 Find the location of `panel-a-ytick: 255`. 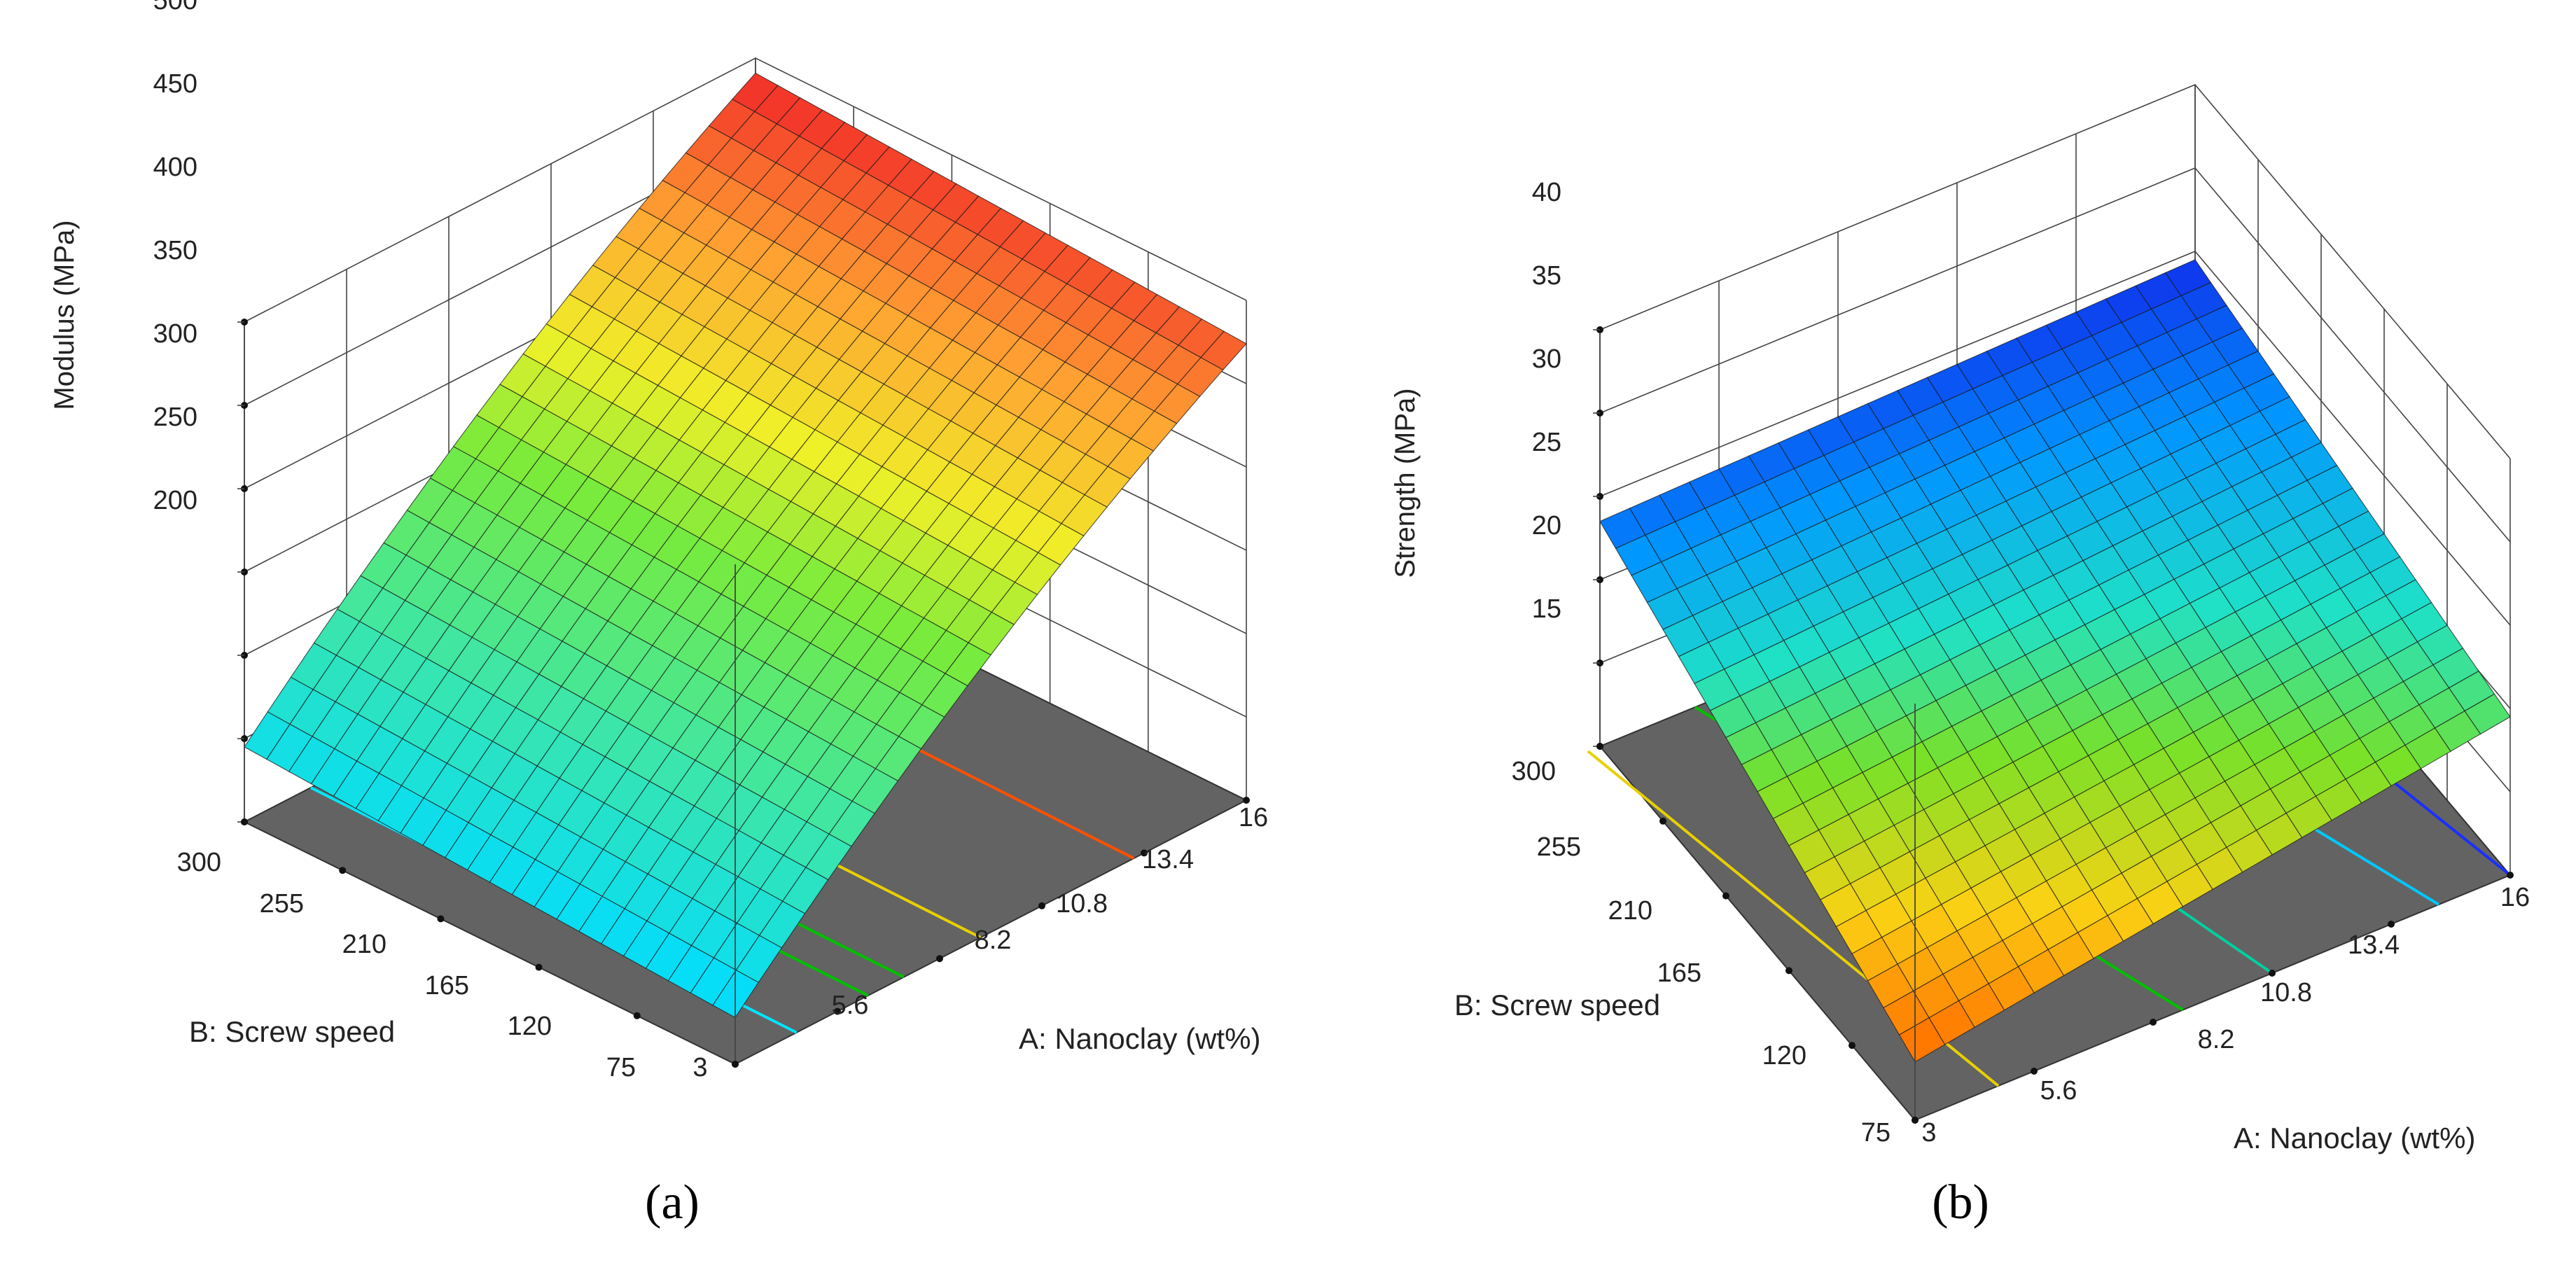

panel-a-ytick: 255 is located at coordinates (282, 904).